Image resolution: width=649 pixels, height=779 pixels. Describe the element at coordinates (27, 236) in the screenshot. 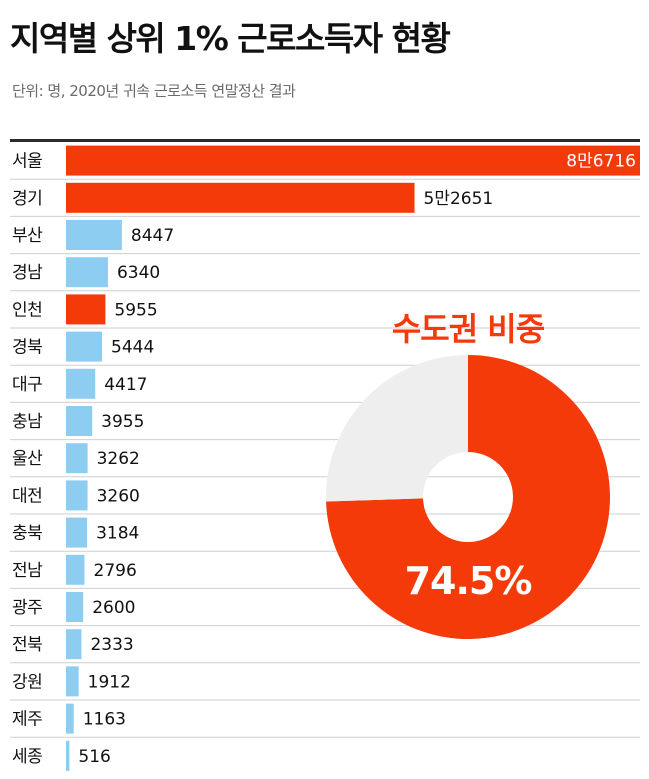

I see `region-label: 부산` at that location.